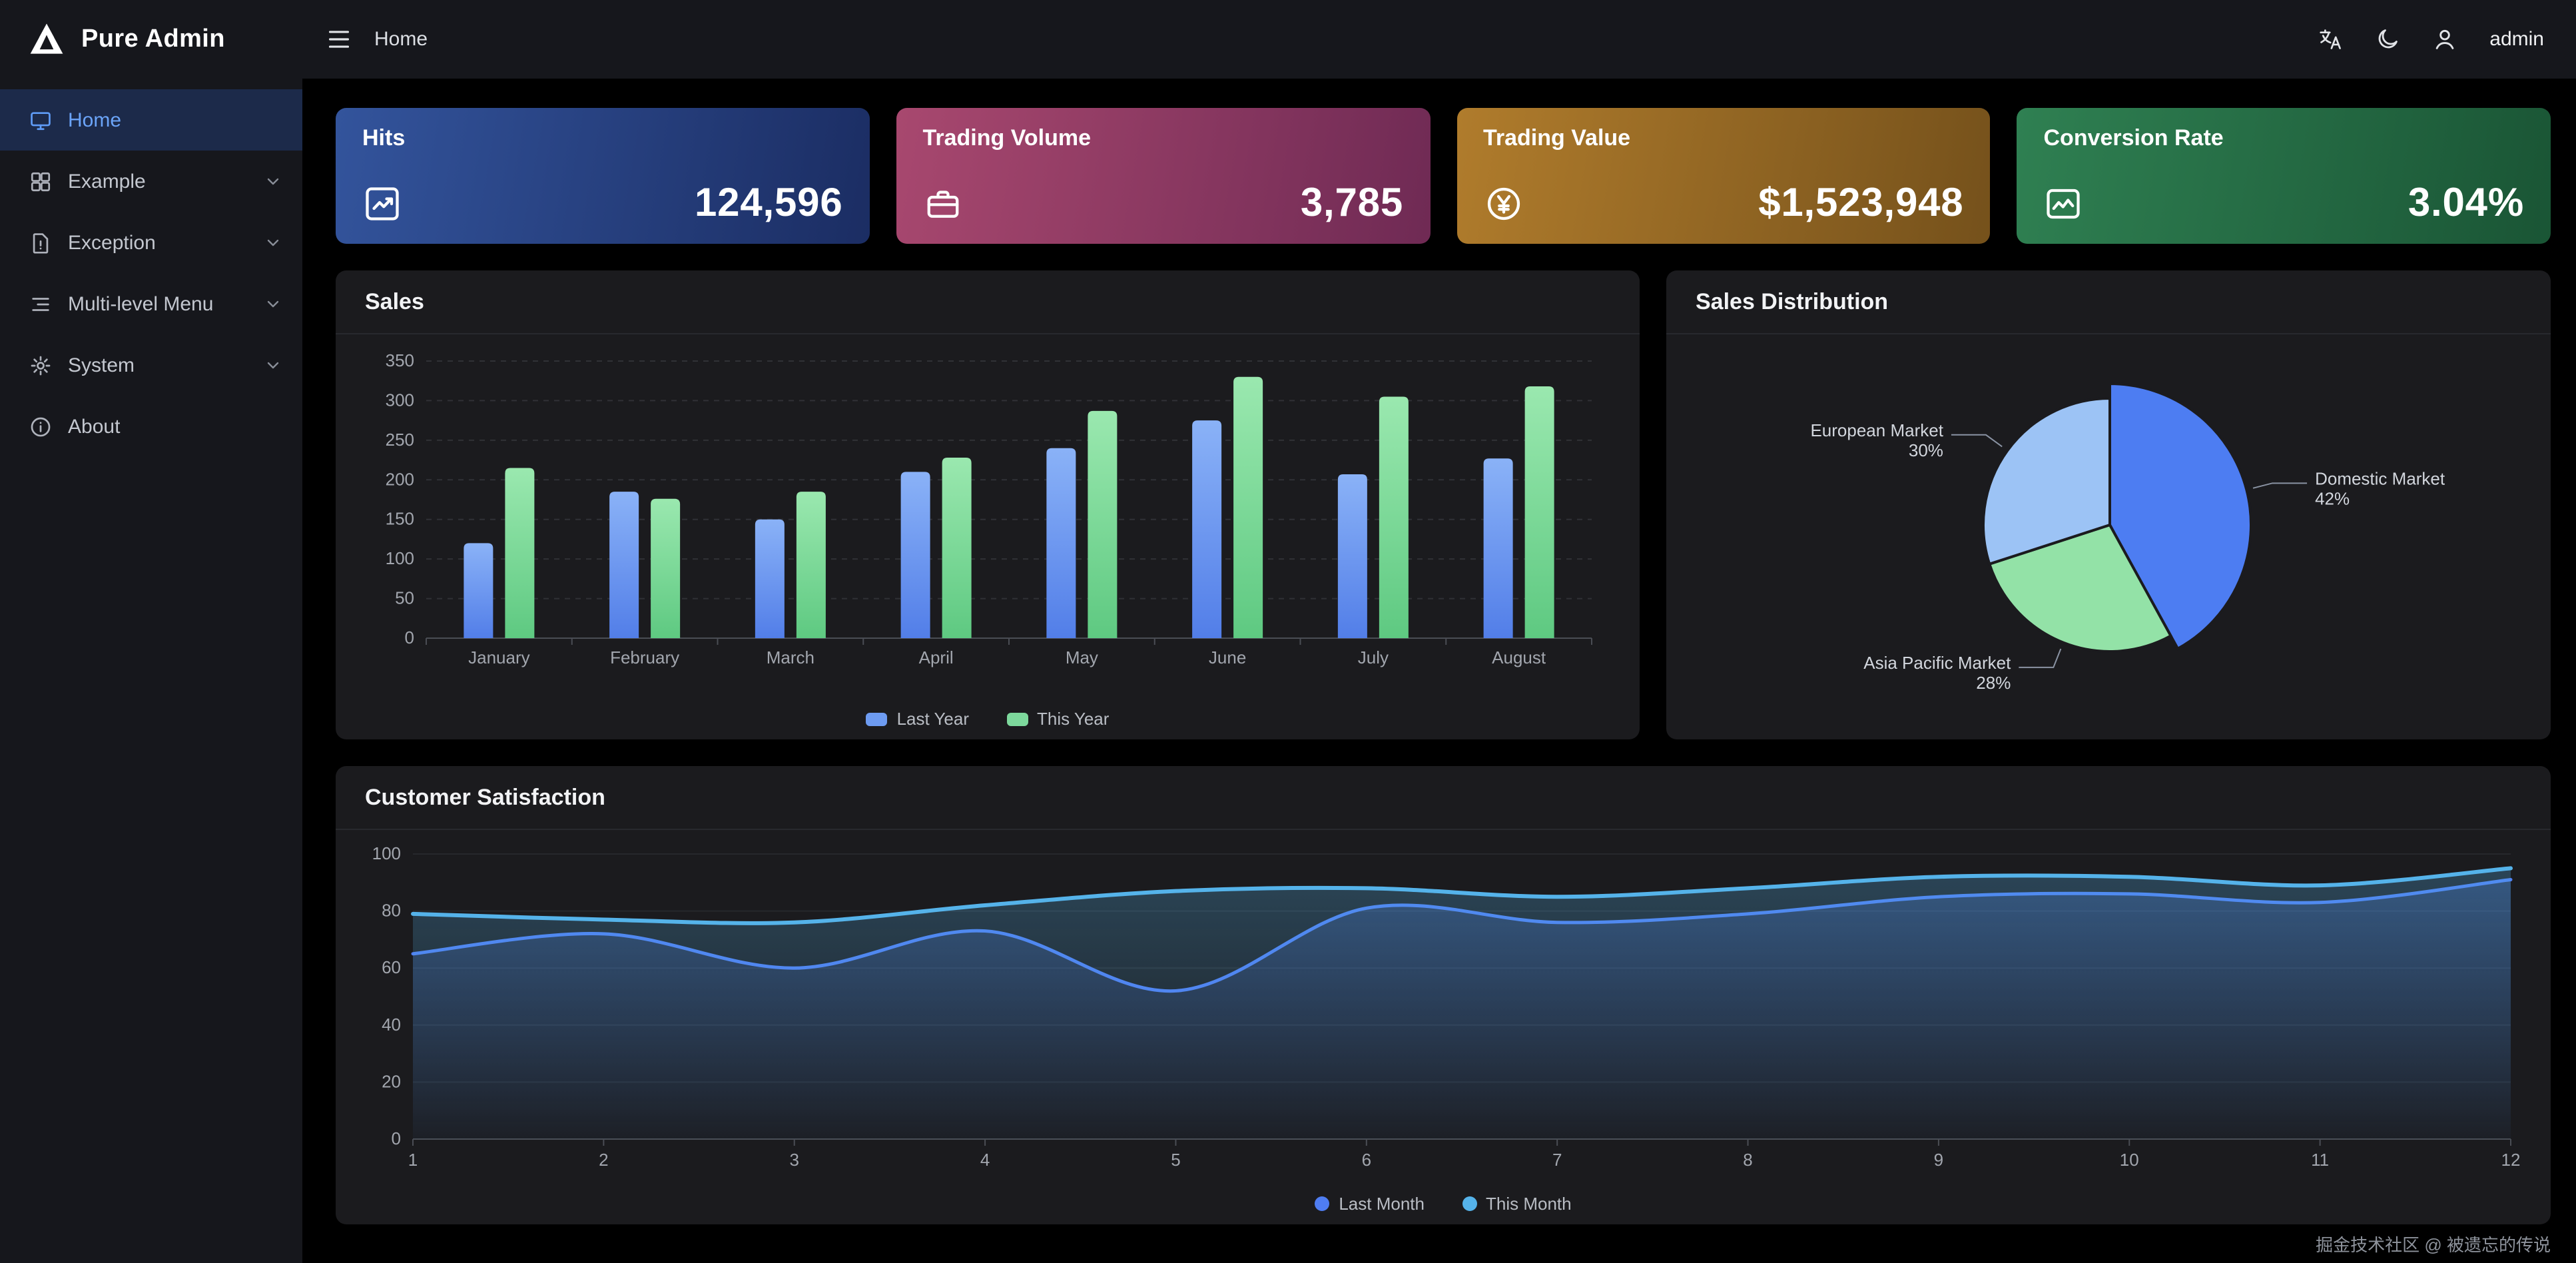 This screenshot has height=1263, width=2576. What do you see at coordinates (339, 39) in the screenshot?
I see `menu-fold-icon` at bounding box center [339, 39].